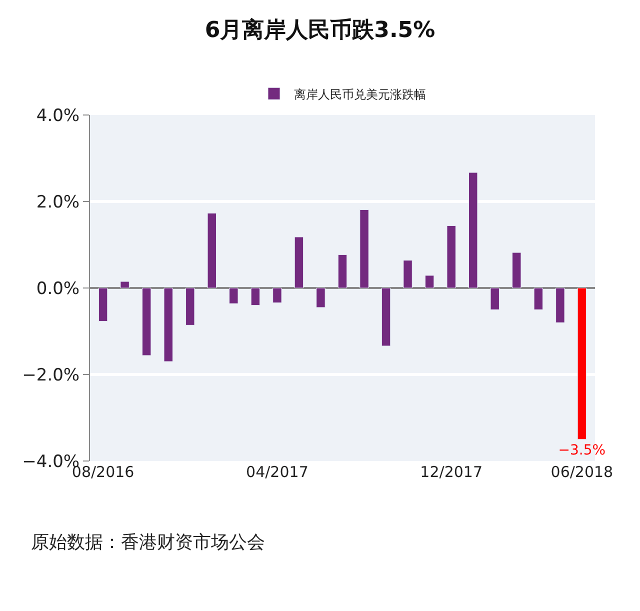 This screenshot has width=640, height=611. I want to click on x-tick-label: 06/2018, so click(582, 472).